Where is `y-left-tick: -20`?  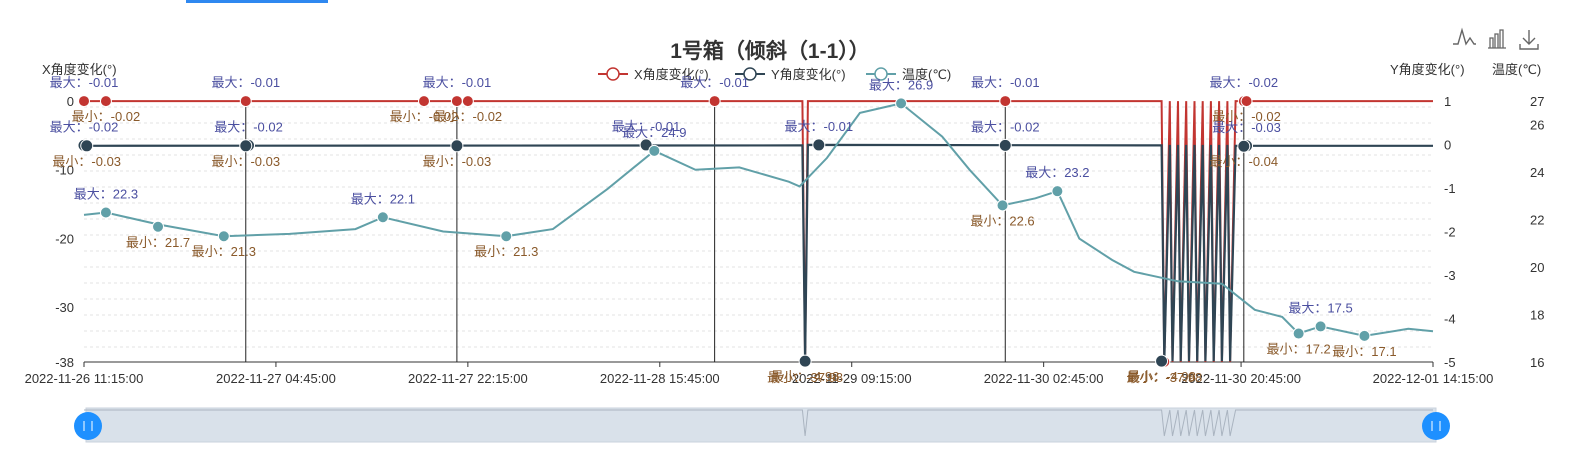
y-left-tick: -20 is located at coordinates (64, 238).